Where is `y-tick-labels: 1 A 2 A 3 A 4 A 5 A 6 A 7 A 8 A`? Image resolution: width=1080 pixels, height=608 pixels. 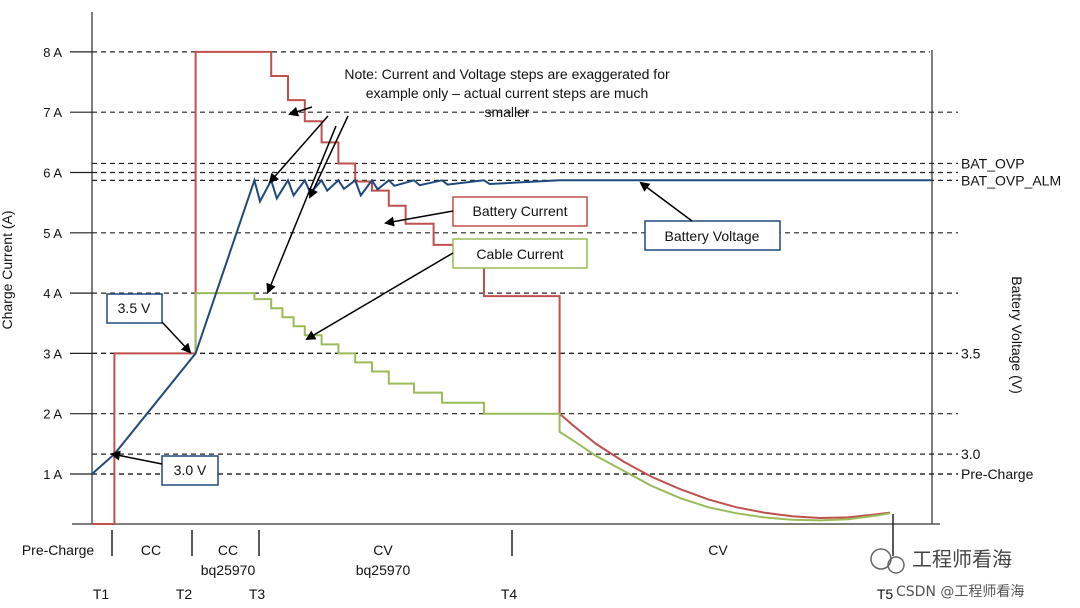
y-tick-labels: 1 A 2 A 3 A 4 A 5 A 6 A 7 A 8 A is located at coordinates (52, 263).